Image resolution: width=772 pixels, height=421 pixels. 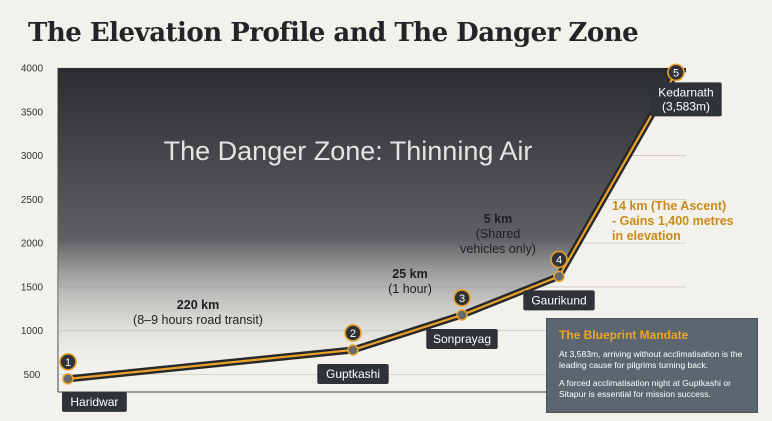 I want to click on callout-title: The Blueprint Mandate, so click(x=624, y=335).